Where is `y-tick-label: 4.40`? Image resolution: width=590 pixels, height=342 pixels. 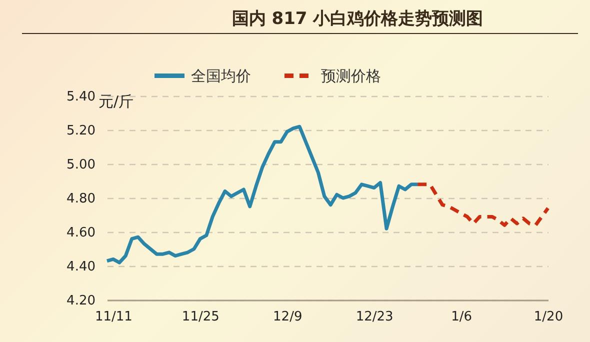
y-tick-label: 4.40 is located at coordinates (81, 267).